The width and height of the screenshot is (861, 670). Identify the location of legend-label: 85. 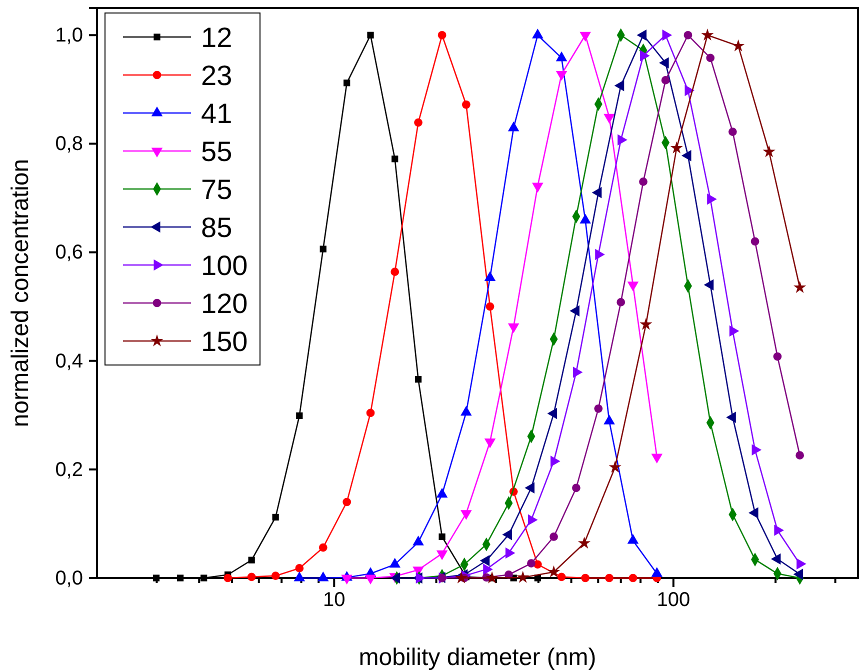
(216, 227).